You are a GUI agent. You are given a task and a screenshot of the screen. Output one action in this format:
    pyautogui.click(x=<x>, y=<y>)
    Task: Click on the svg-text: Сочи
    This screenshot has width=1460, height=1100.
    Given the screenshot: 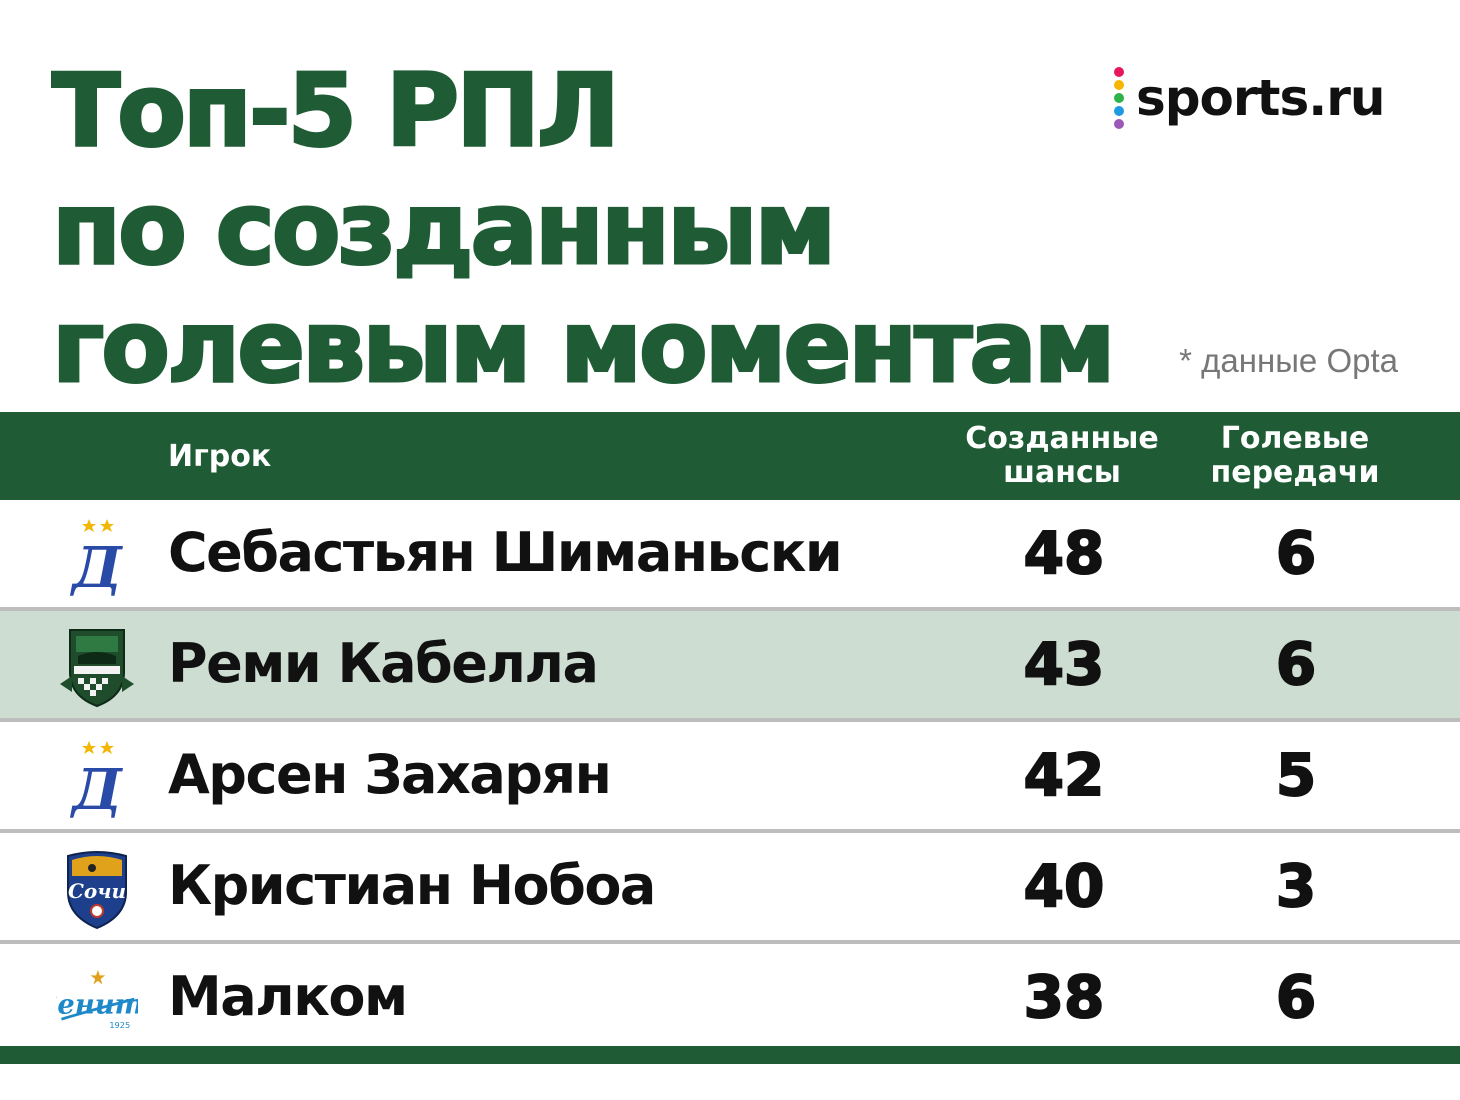 What is the action you would take?
    pyautogui.click(x=97, y=891)
    